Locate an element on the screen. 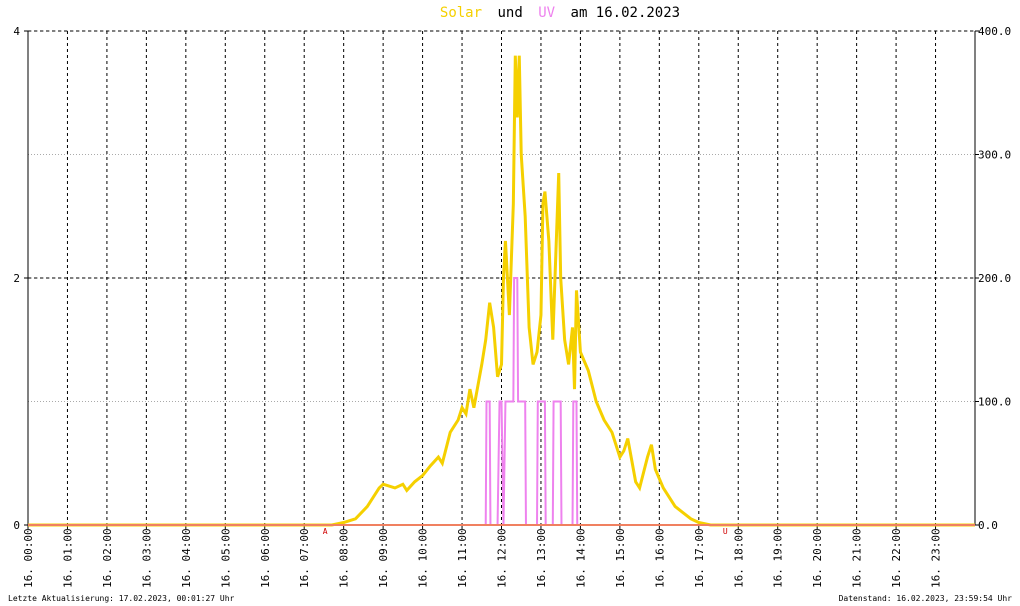  x-tick-label: 16. 02:00 is located at coordinates (107, 558).